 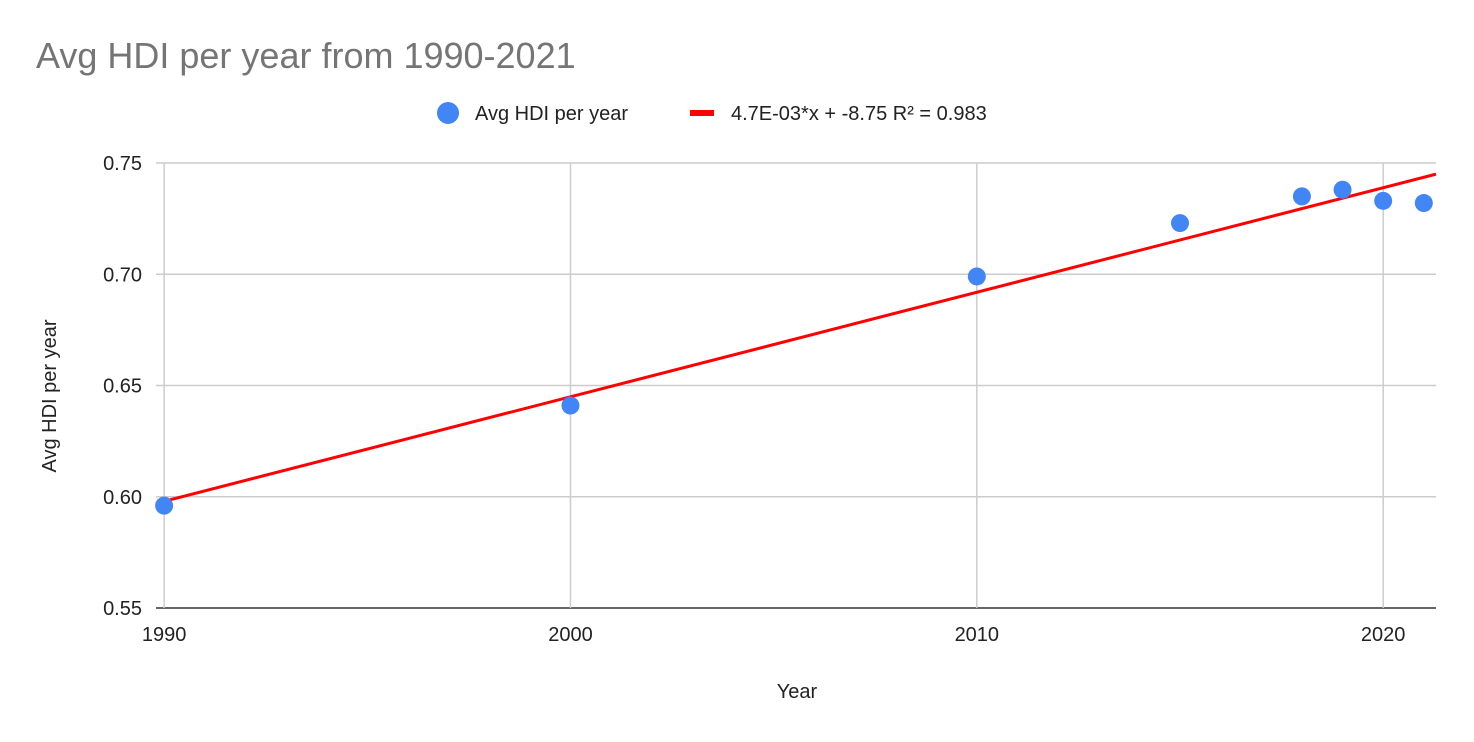 I want to click on chart-title: Avg HDI per year from 1990-2021, so click(x=306, y=55).